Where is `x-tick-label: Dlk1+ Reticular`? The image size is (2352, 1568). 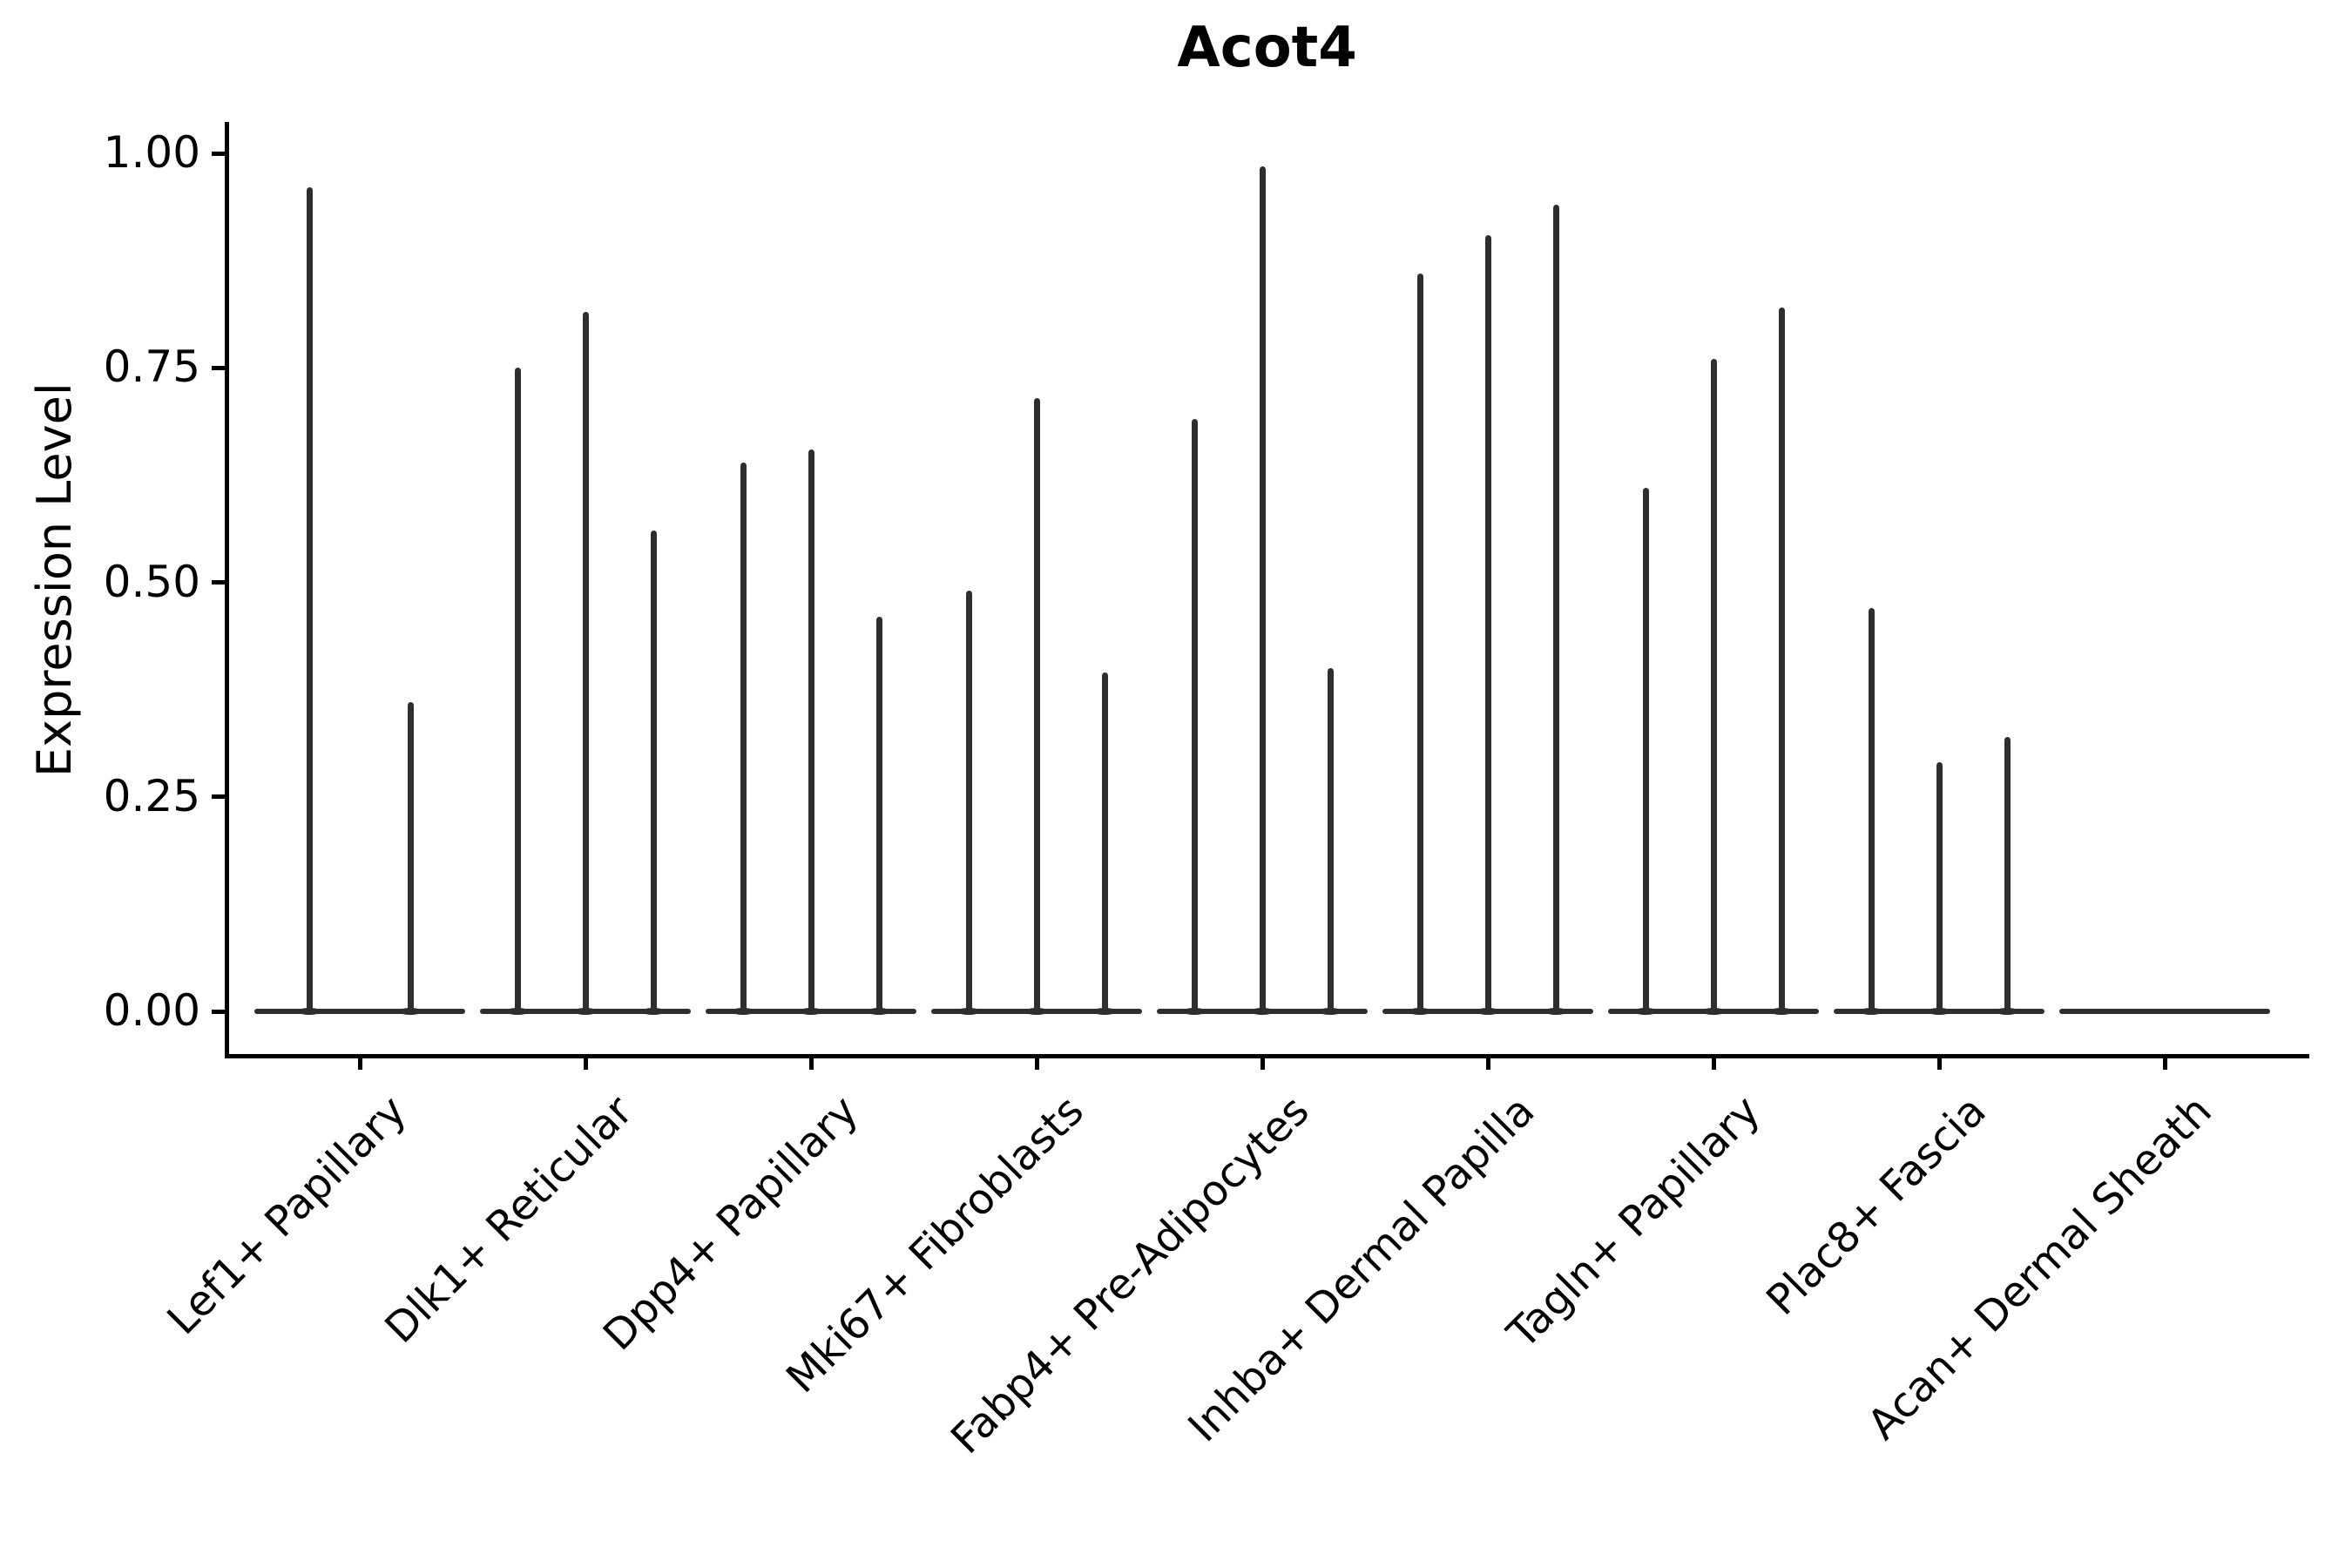 x-tick-label: Dlk1+ Reticular is located at coordinates (509, 1219).